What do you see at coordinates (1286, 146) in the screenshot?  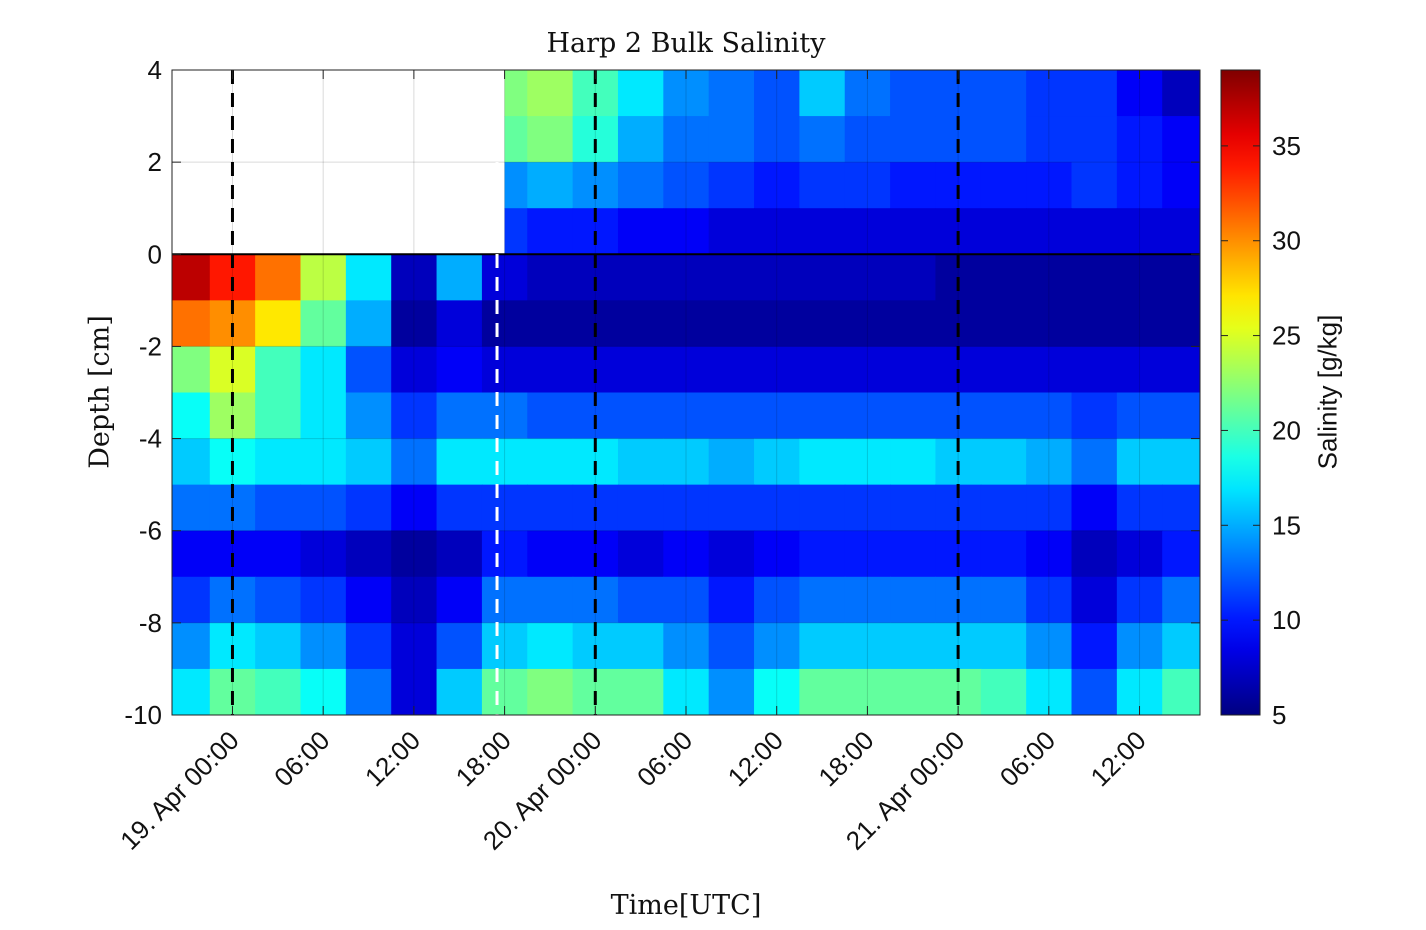 I see `colorbar-tick-label: 35` at bounding box center [1286, 146].